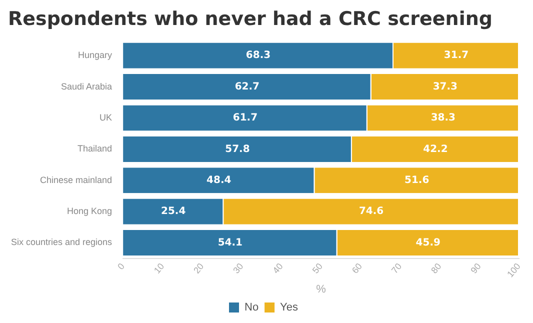 Image resolution: width=533 pixels, height=323 pixels. Describe the element at coordinates (428, 242) in the screenshot. I see `data-label: 45.9` at that location.